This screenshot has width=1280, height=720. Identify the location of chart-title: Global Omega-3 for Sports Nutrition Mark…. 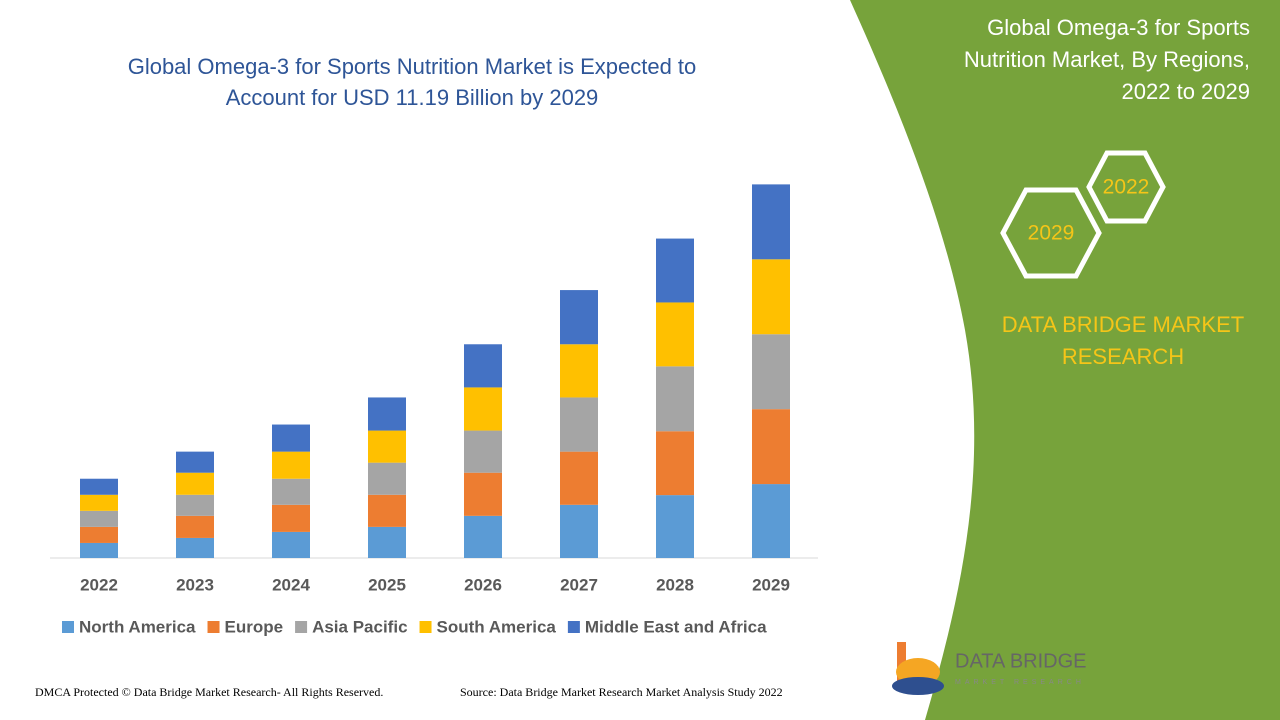
(412, 66).